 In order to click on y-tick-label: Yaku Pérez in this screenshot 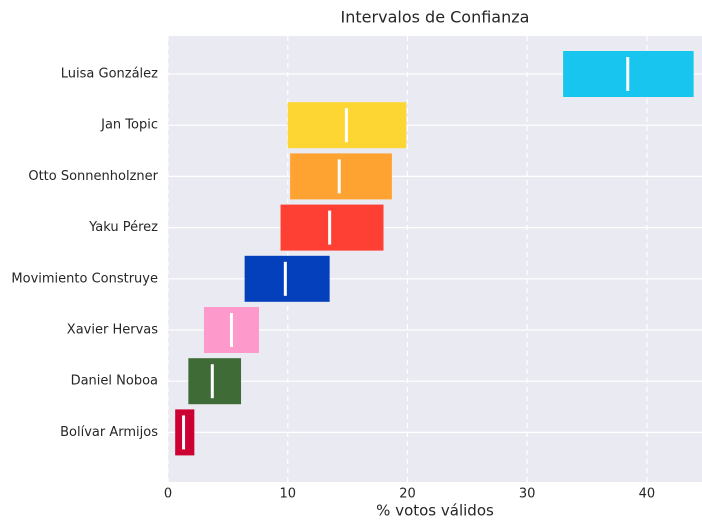, I will do `click(123, 227)`.